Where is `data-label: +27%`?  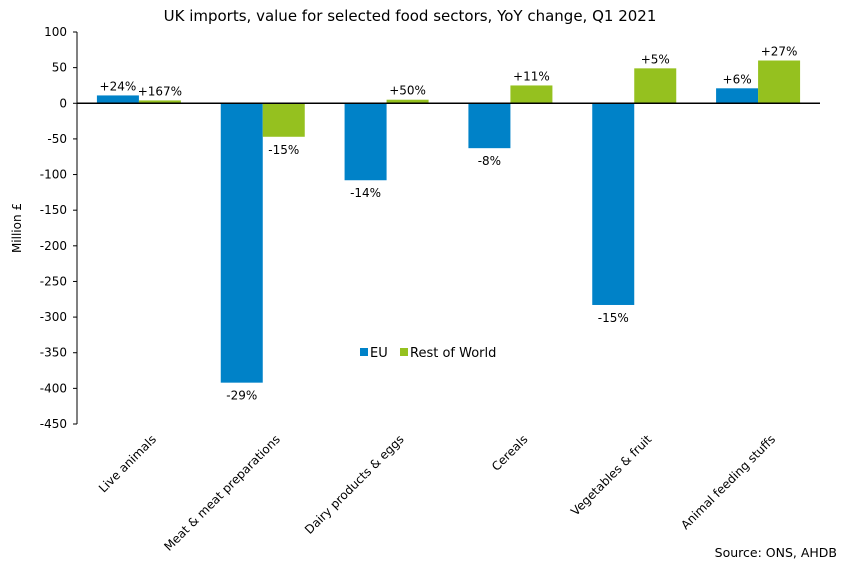 data-label: +27% is located at coordinates (779, 52).